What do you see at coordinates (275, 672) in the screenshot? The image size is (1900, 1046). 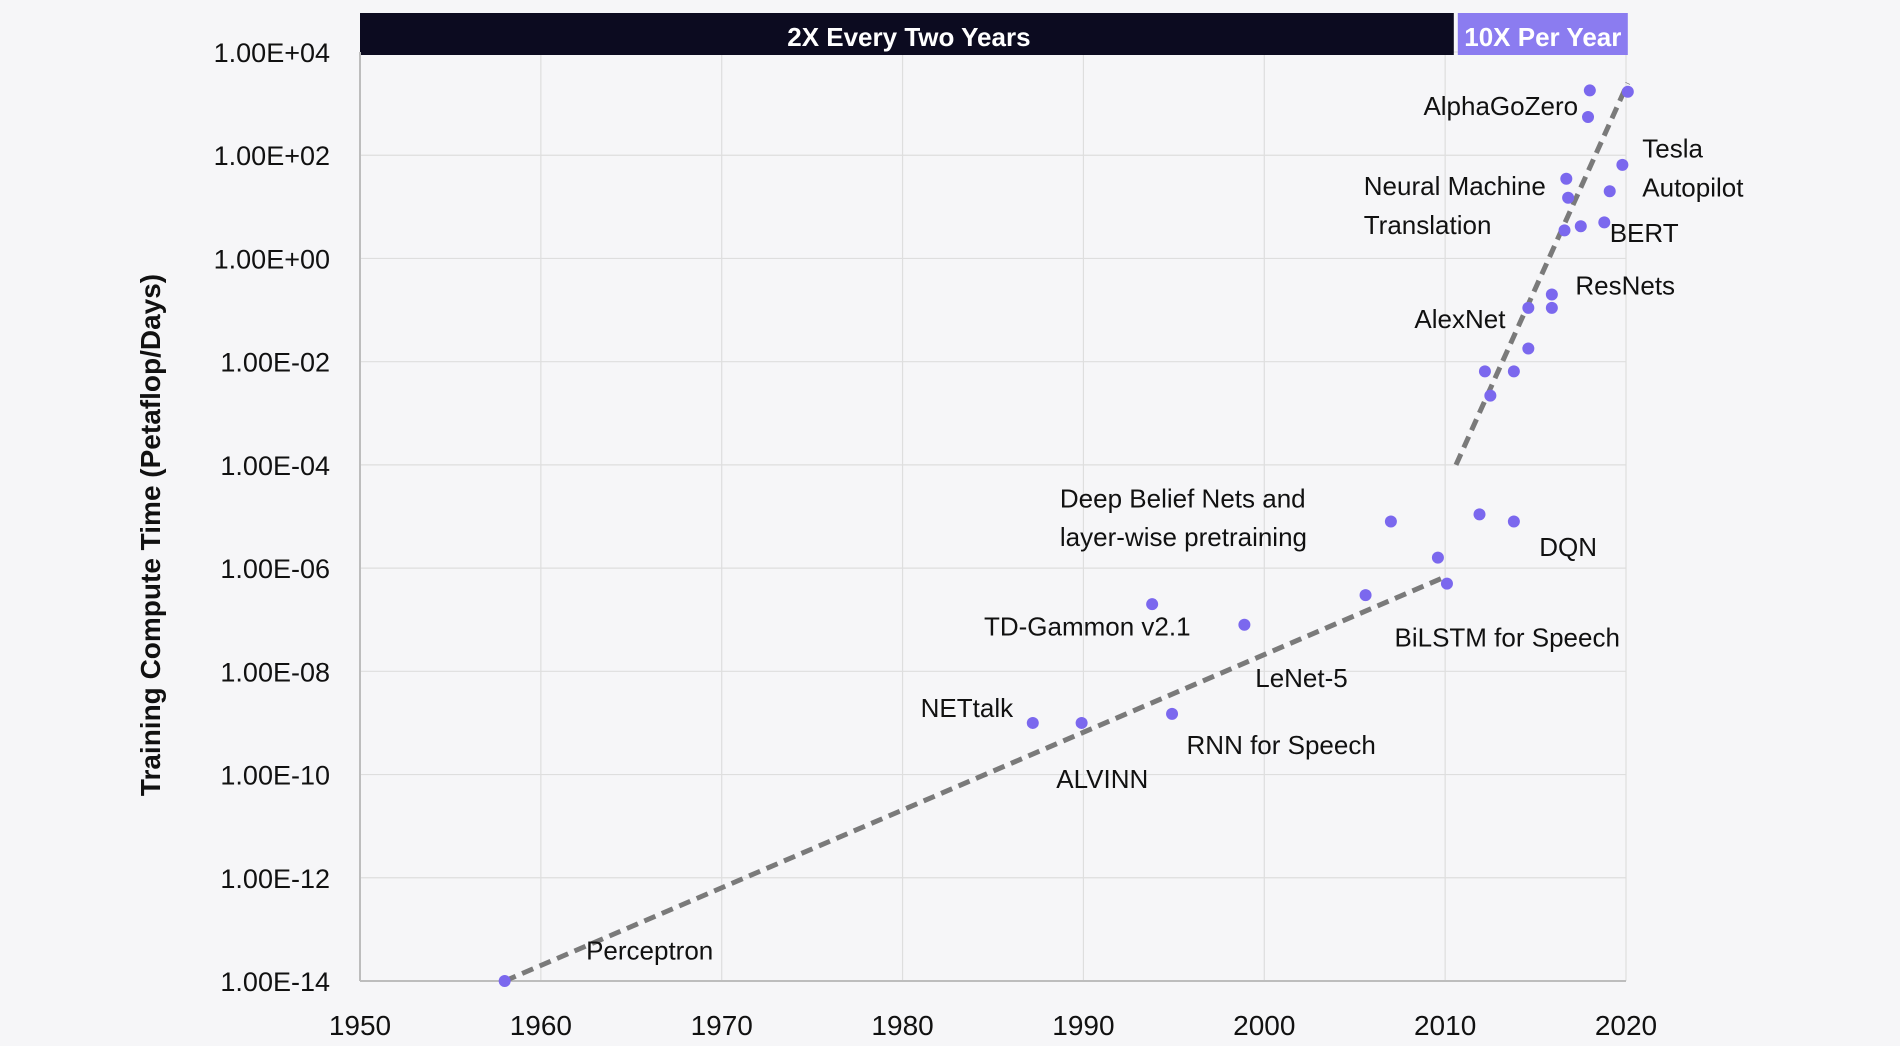 I see `y-tick-label: 1.00E-08` at bounding box center [275, 672].